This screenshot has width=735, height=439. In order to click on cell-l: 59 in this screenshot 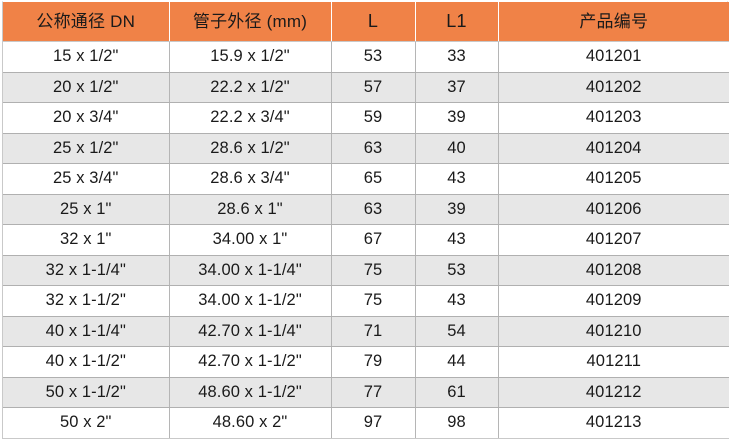, I will do `click(373, 118)`.